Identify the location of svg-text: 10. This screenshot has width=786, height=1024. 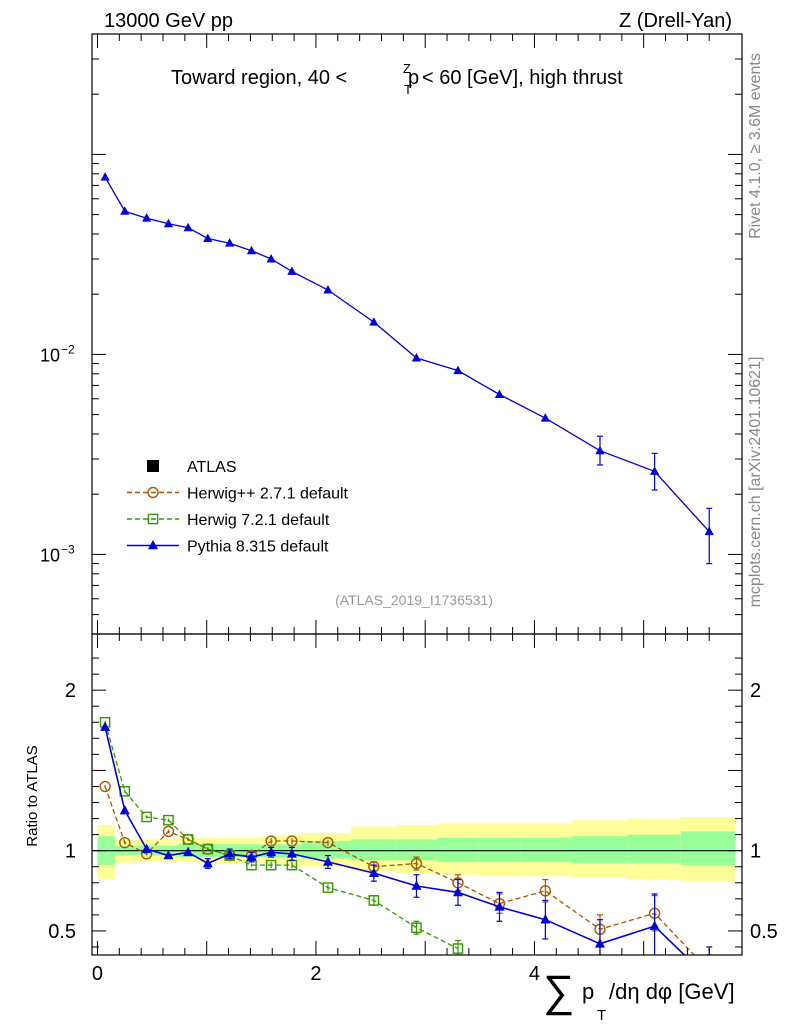
(50, 355).